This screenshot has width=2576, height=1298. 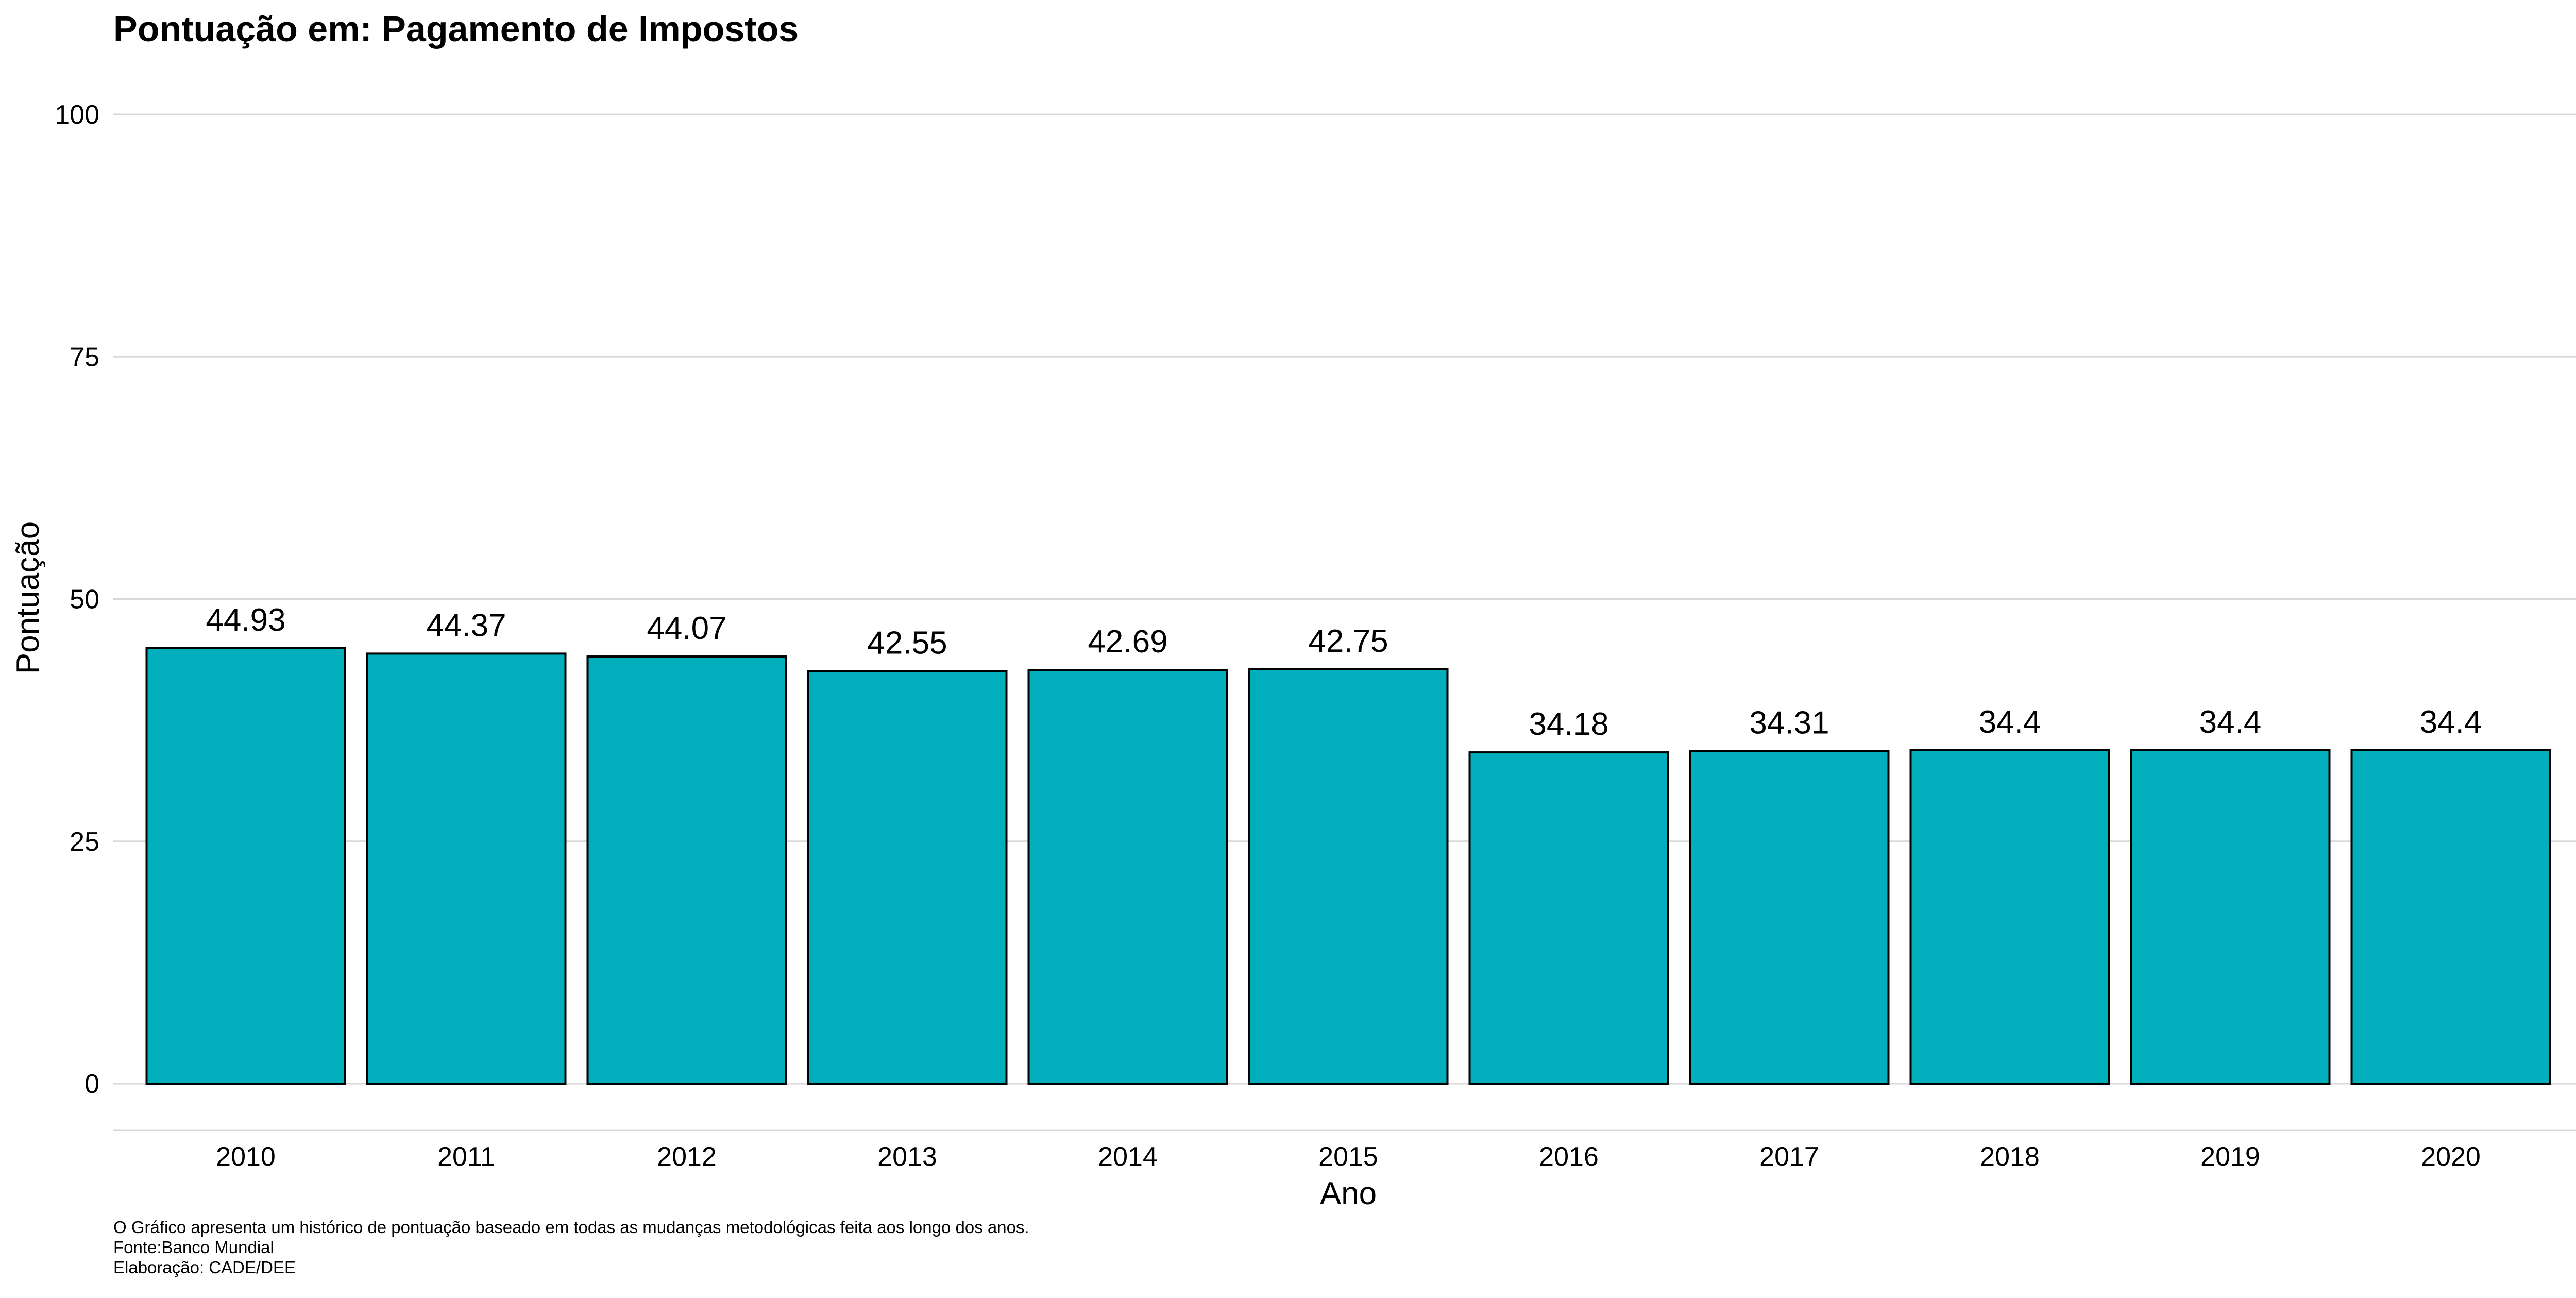 I want to click on bar-value-label: 42.75, so click(x=1348, y=641).